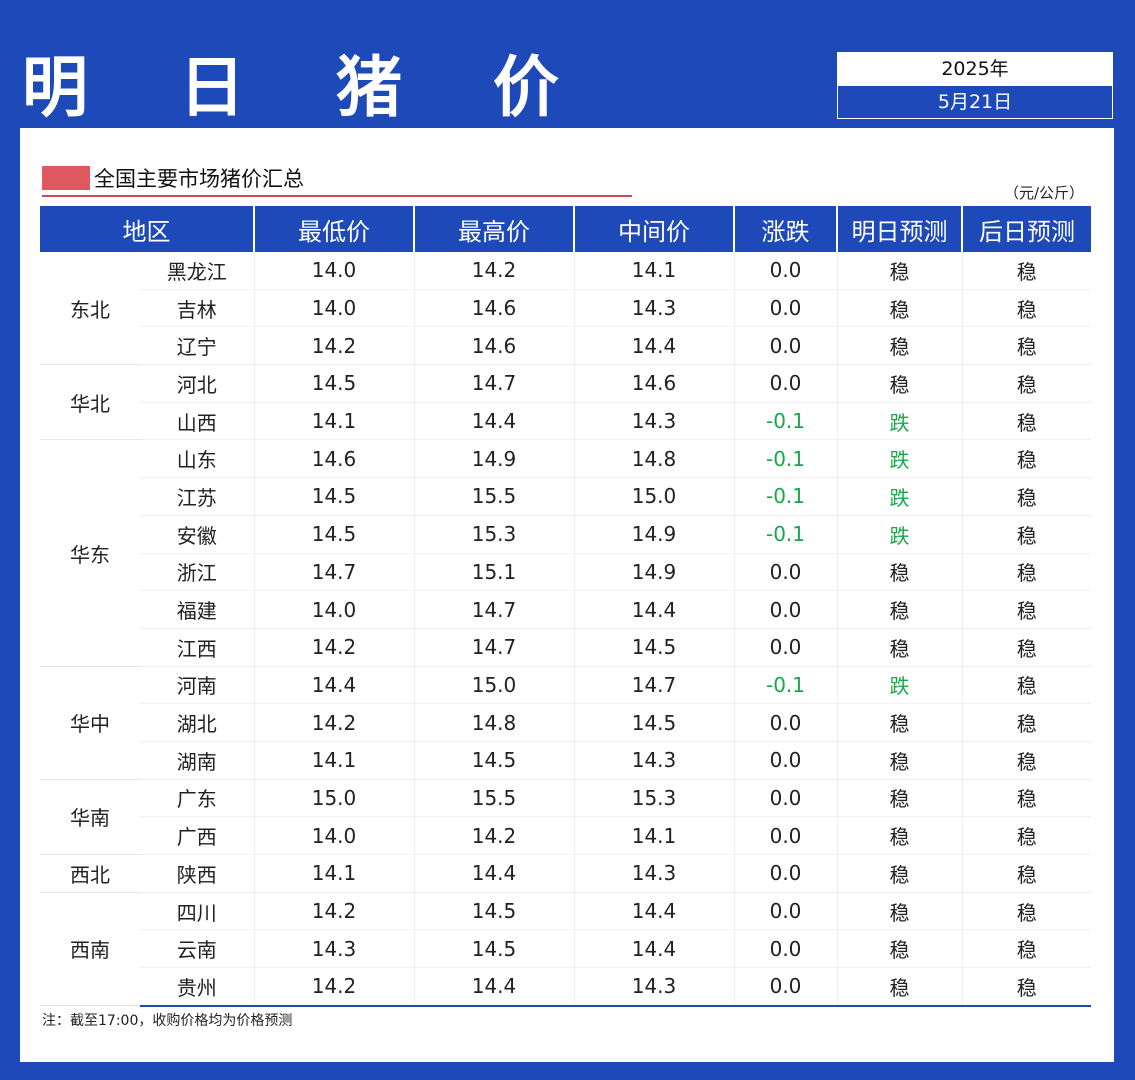  I want to click on table-row: 浙江 14.7 15.1 14.9 0.0 稳稳, so click(565, 572).